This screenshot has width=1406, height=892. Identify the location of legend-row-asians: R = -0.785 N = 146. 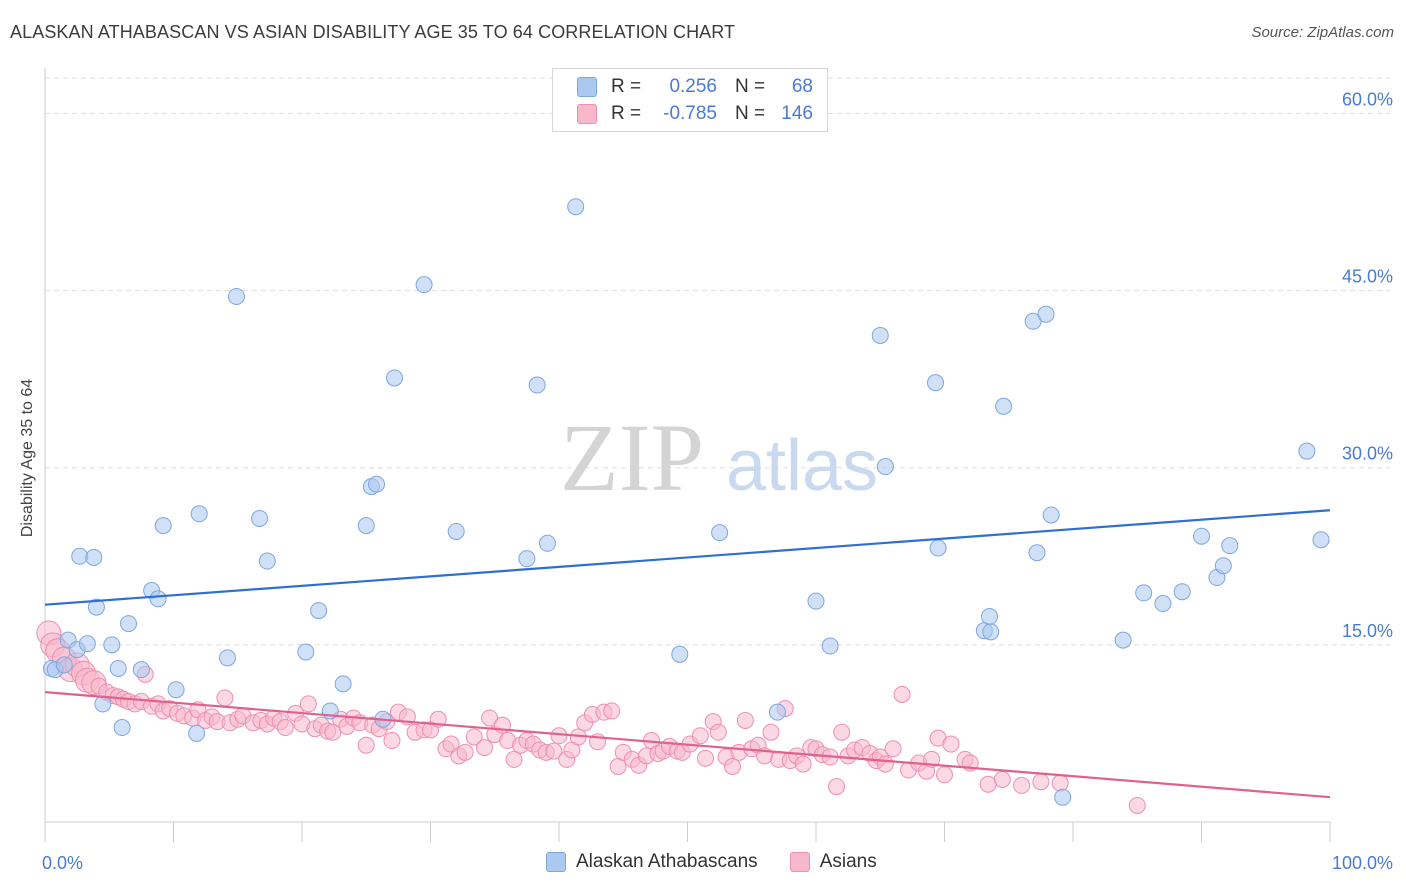
(695, 114).